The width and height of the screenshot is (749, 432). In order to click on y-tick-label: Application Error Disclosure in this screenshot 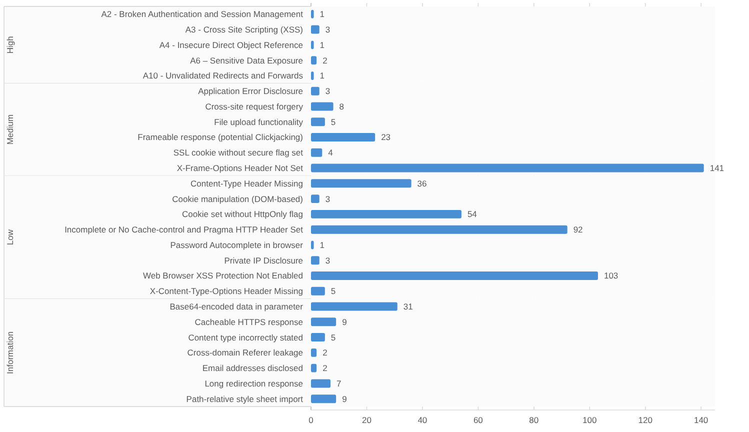, I will do `click(251, 91)`.